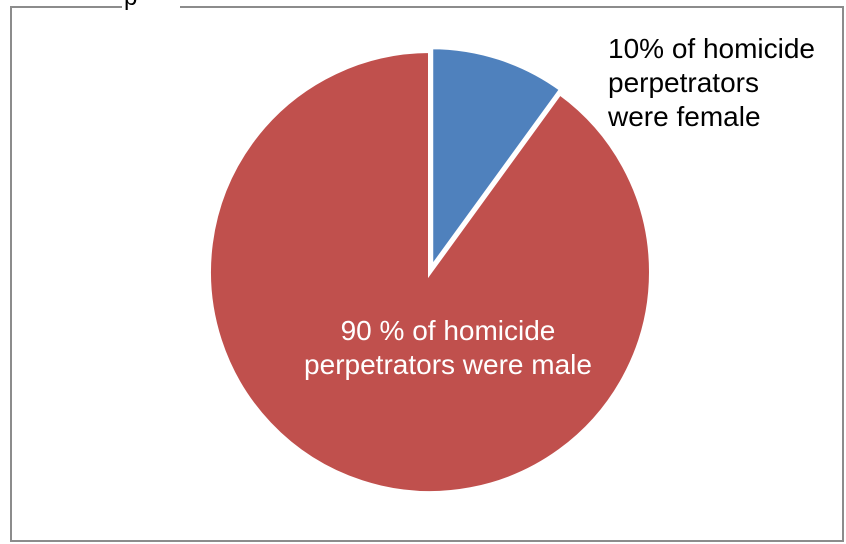 This screenshot has width=846, height=544. What do you see at coordinates (684, 116) in the screenshot?
I see `slice-label-female-line-3: were female` at bounding box center [684, 116].